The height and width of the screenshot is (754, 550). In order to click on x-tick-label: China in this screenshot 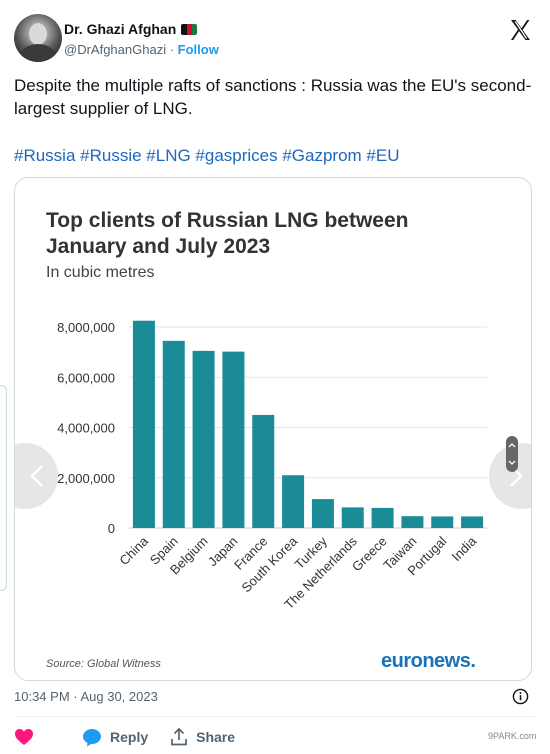, I will do `click(133, 550)`.